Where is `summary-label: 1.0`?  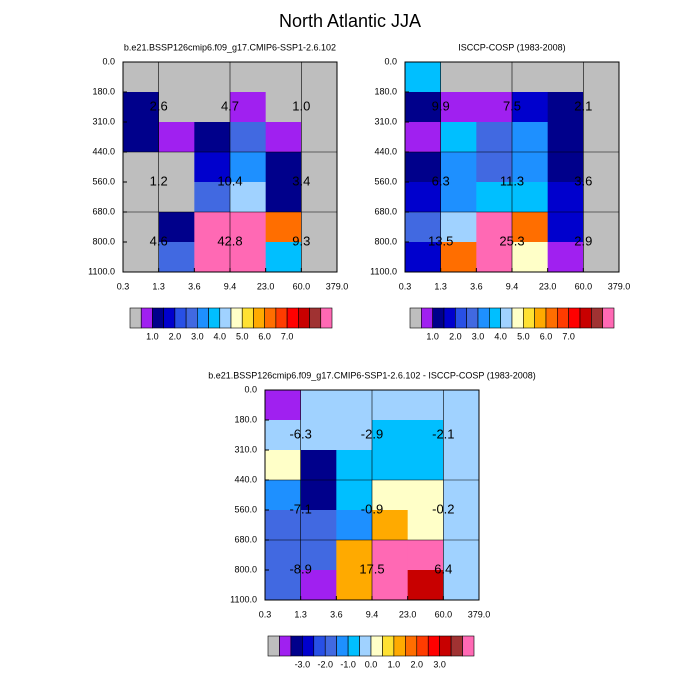 summary-label: 1.0 is located at coordinates (301, 105).